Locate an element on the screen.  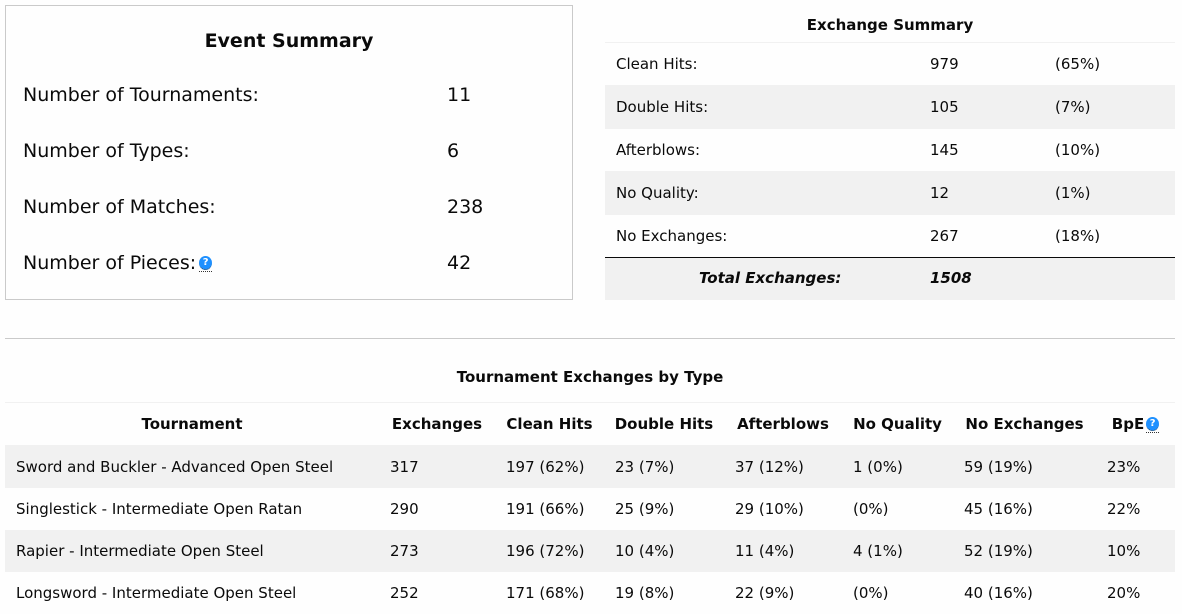
summary-label-pieces: Number of Pieces:? is located at coordinates (118, 263).